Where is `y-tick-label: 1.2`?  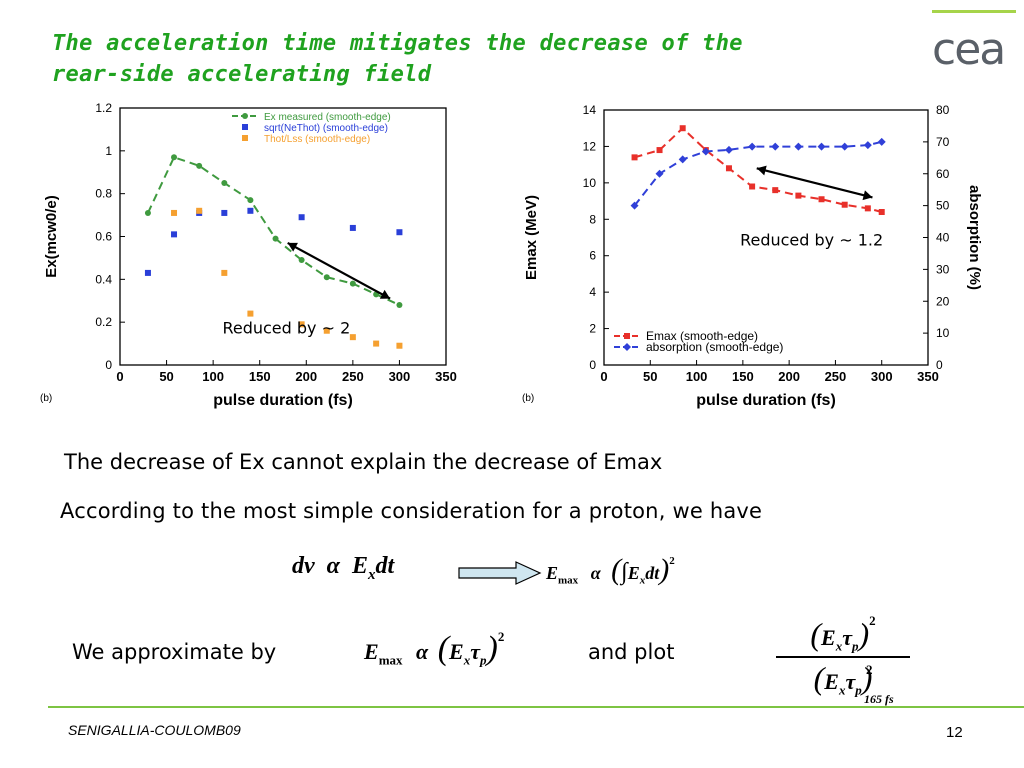
y-tick-label: 1.2 is located at coordinates (103, 108).